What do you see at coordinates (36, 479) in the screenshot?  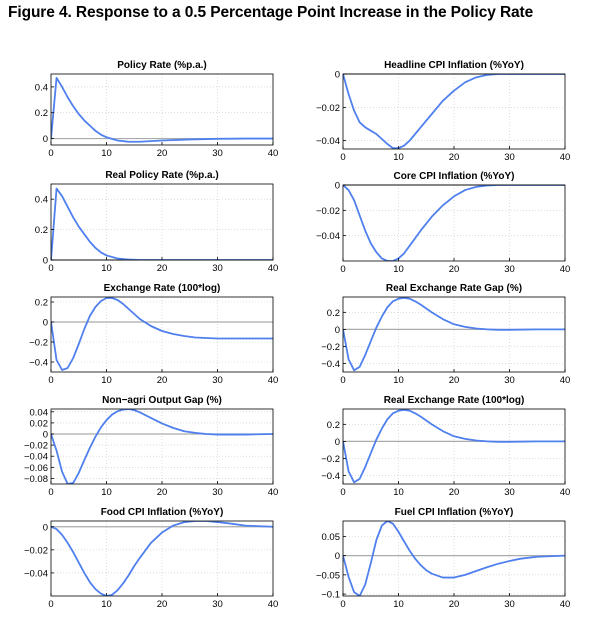 I see `y-tick-label: −0.08` at bounding box center [36, 479].